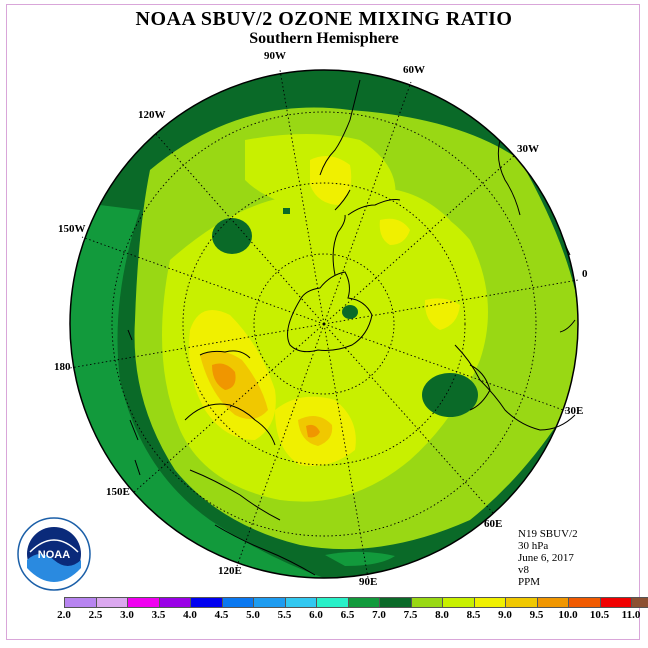 The image size is (648, 648). Describe the element at coordinates (253, 615) in the screenshot. I see `legend-tick-label: 5.0` at that location.